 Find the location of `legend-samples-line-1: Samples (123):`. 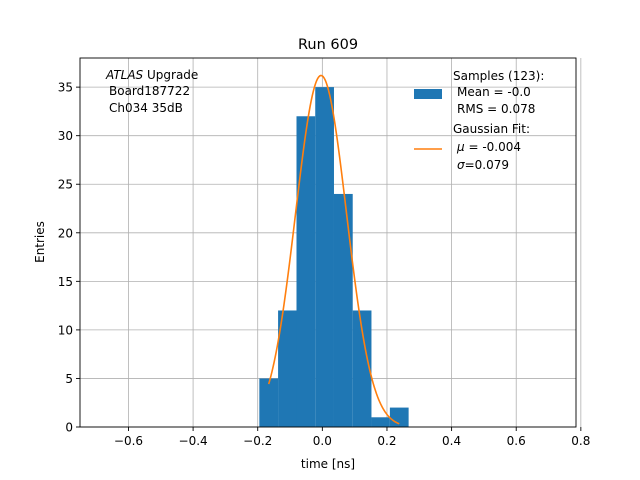

legend-samples-line-1: Samples (123): is located at coordinates (498, 76).